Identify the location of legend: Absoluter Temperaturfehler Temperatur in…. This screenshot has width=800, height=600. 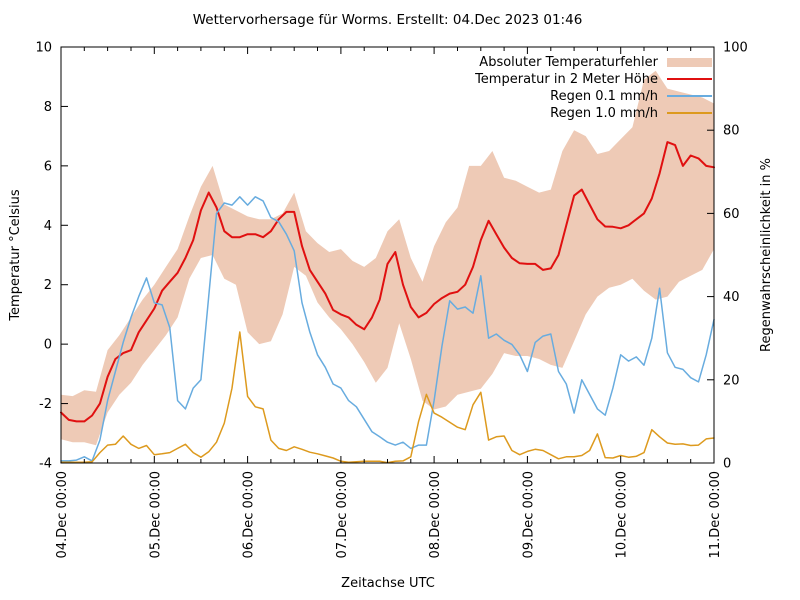
(356, 87).